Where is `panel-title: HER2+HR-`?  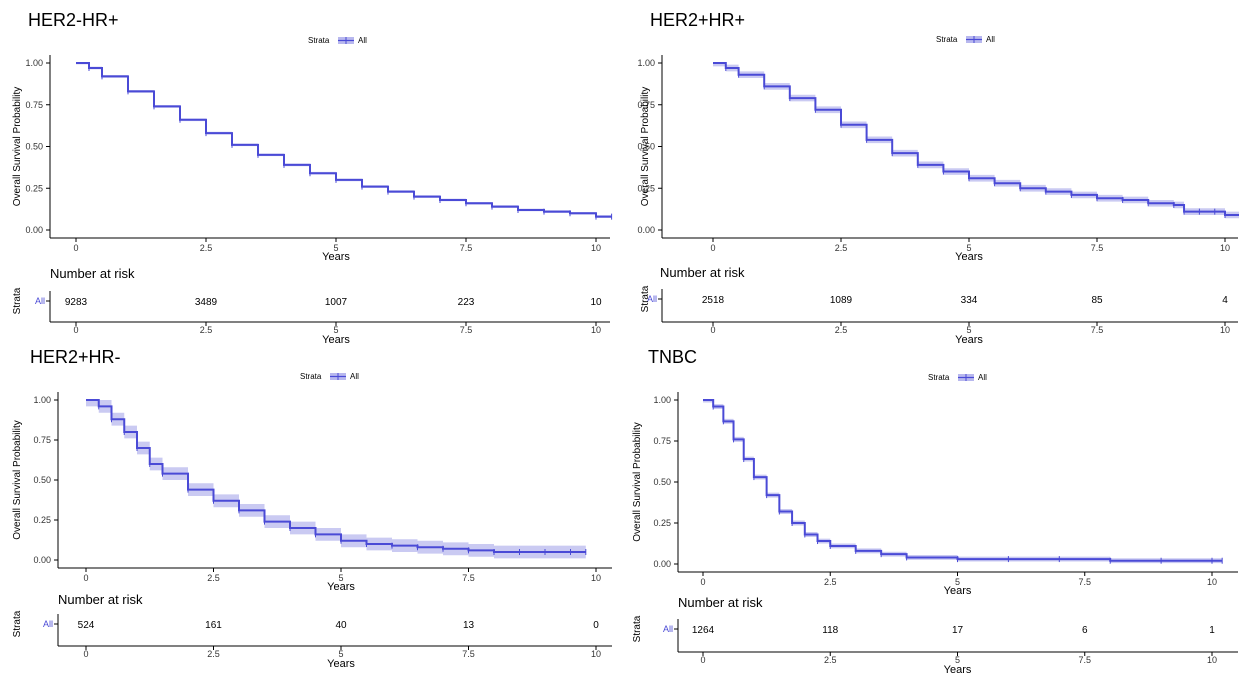
panel-title: HER2+HR- is located at coordinates (75, 357).